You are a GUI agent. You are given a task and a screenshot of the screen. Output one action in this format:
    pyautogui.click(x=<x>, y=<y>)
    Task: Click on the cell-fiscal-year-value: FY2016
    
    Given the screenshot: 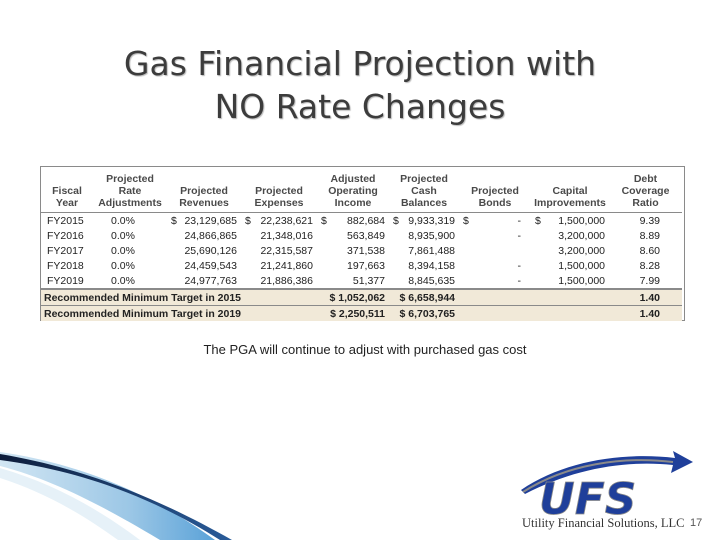 What is the action you would take?
    pyautogui.click(x=65, y=235)
    